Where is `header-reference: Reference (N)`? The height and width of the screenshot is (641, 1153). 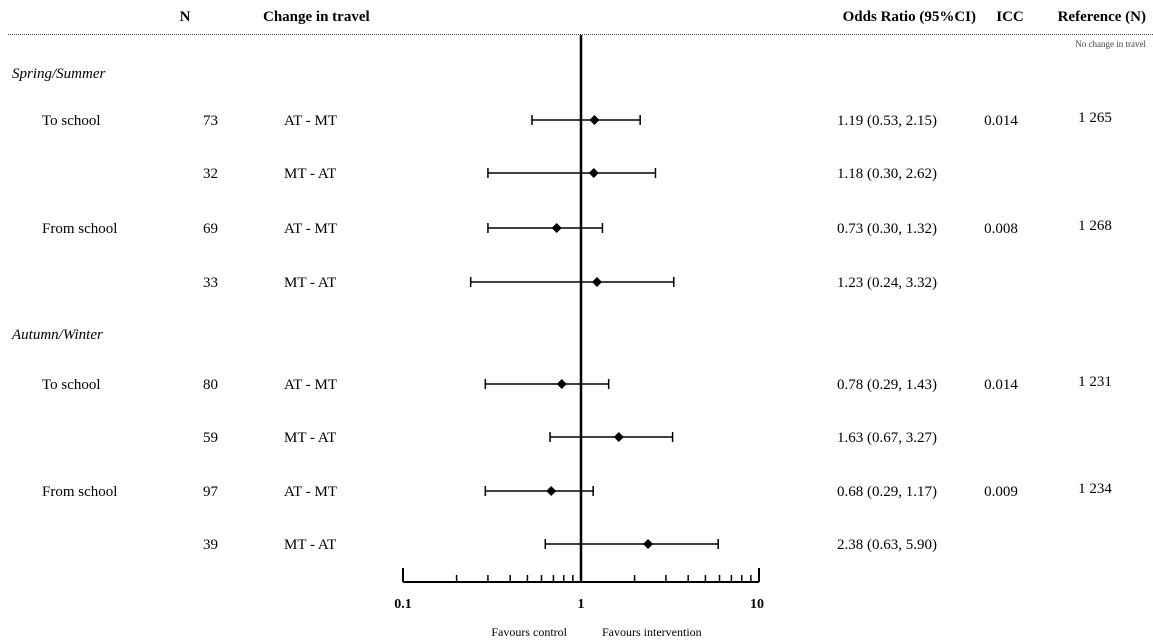 header-reference: Reference (N) is located at coordinates (1102, 17).